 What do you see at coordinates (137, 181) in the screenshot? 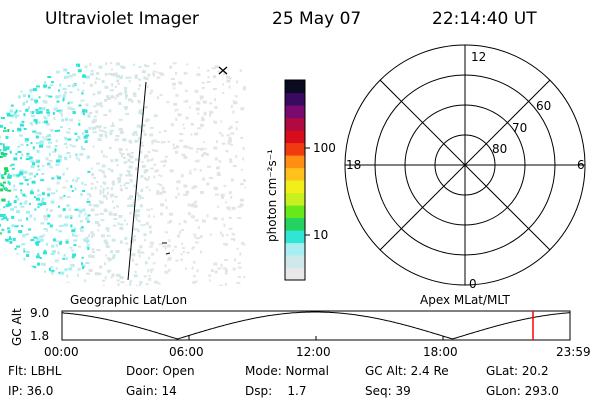
I see `terminator-line` at bounding box center [137, 181].